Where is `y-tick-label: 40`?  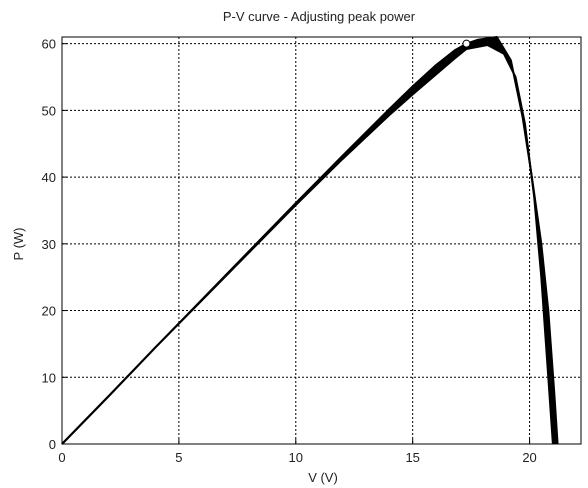
y-tick-label: 40 is located at coordinates (49, 177).